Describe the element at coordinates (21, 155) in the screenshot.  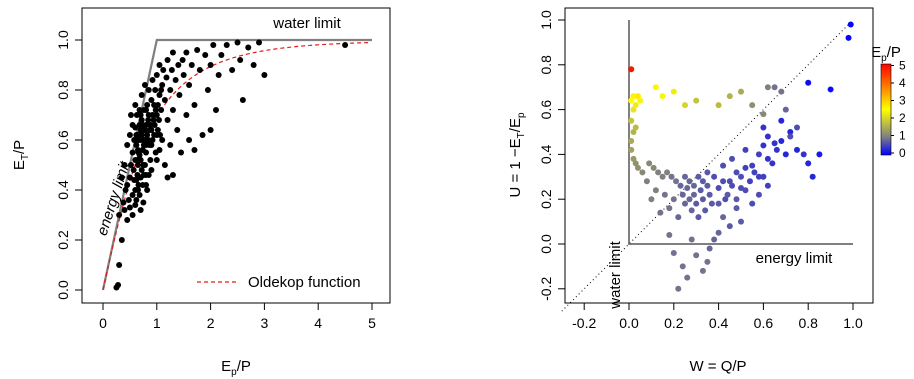
I see `y-axis-label: ET/P` at that location.